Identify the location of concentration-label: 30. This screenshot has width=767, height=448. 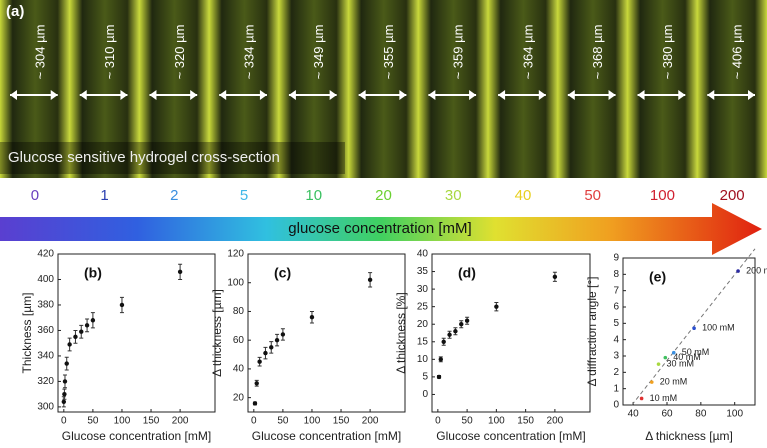
(453, 195).